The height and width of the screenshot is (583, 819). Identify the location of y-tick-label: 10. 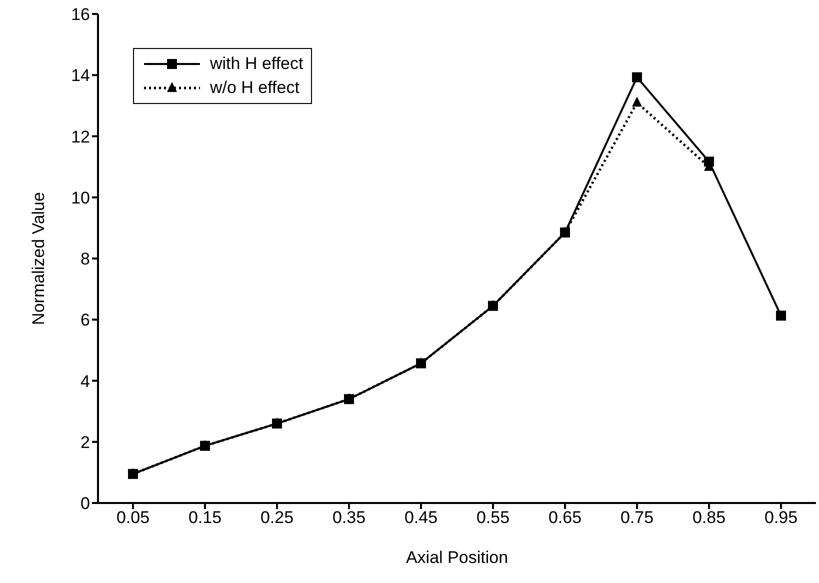
(80, 198).